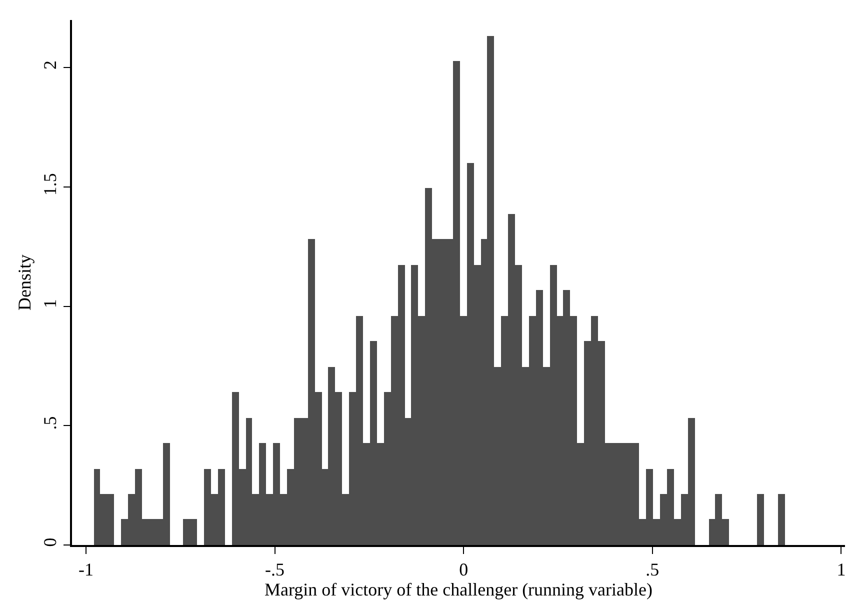 The image size is (849, 611). I want to click on x-tick-label: 1, so click(841, 569).